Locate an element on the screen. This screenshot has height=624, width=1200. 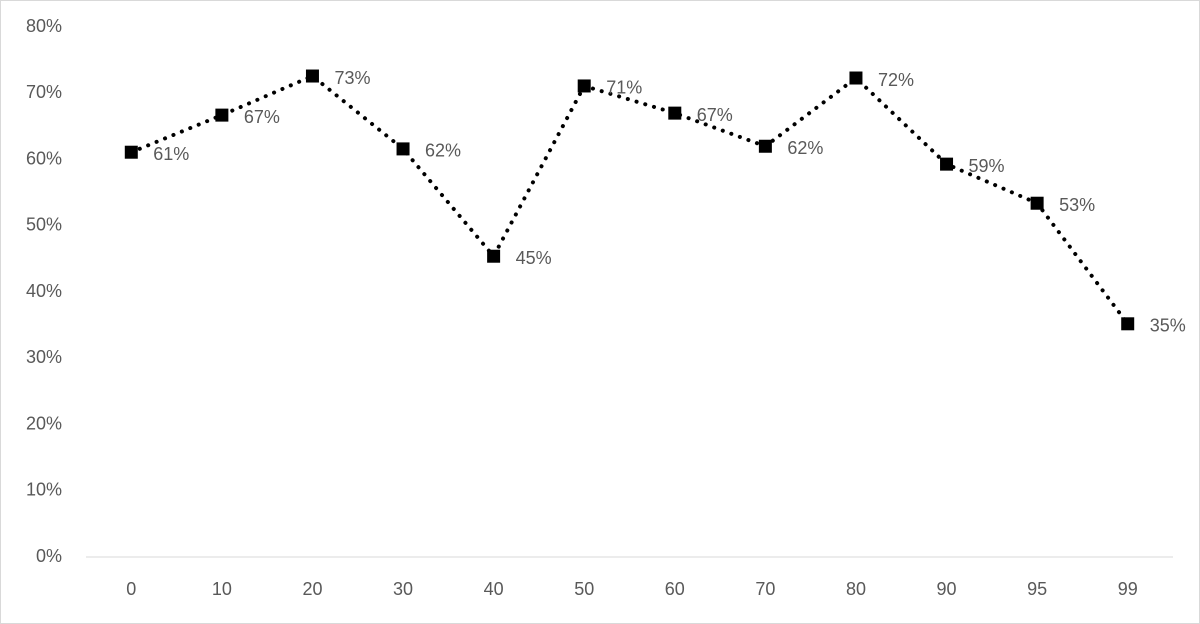
y-tick-label: 40% is located at coordinates (44, 291).